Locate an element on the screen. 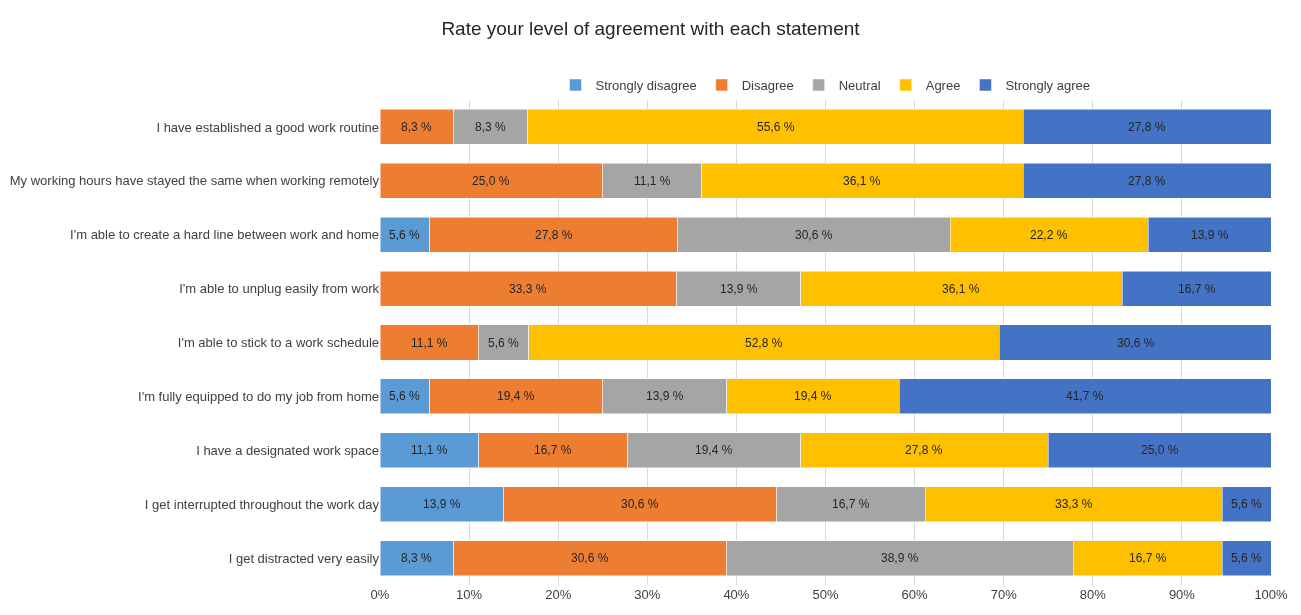 This screenshot has height=615, width=1301. legend-label: Strongly disagree is located at coordinates (646, 86).